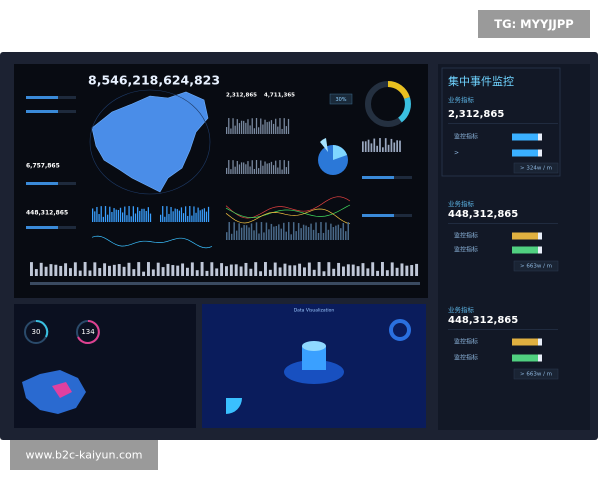 The height and width of the screenshot is (480, 600). Describe the element at coordinates (84, 455) in the screenshot. I see `watermark: www.b2c-kaiyun.com` at that location.